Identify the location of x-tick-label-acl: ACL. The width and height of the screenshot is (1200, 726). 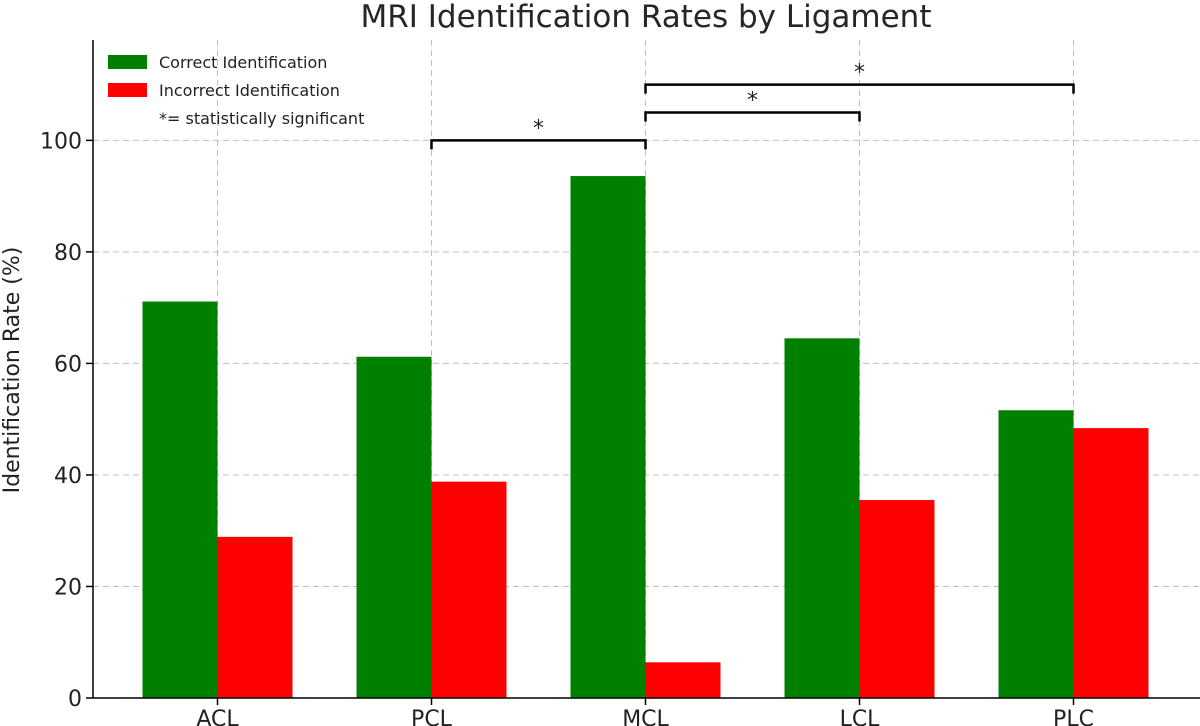
(217, 716).